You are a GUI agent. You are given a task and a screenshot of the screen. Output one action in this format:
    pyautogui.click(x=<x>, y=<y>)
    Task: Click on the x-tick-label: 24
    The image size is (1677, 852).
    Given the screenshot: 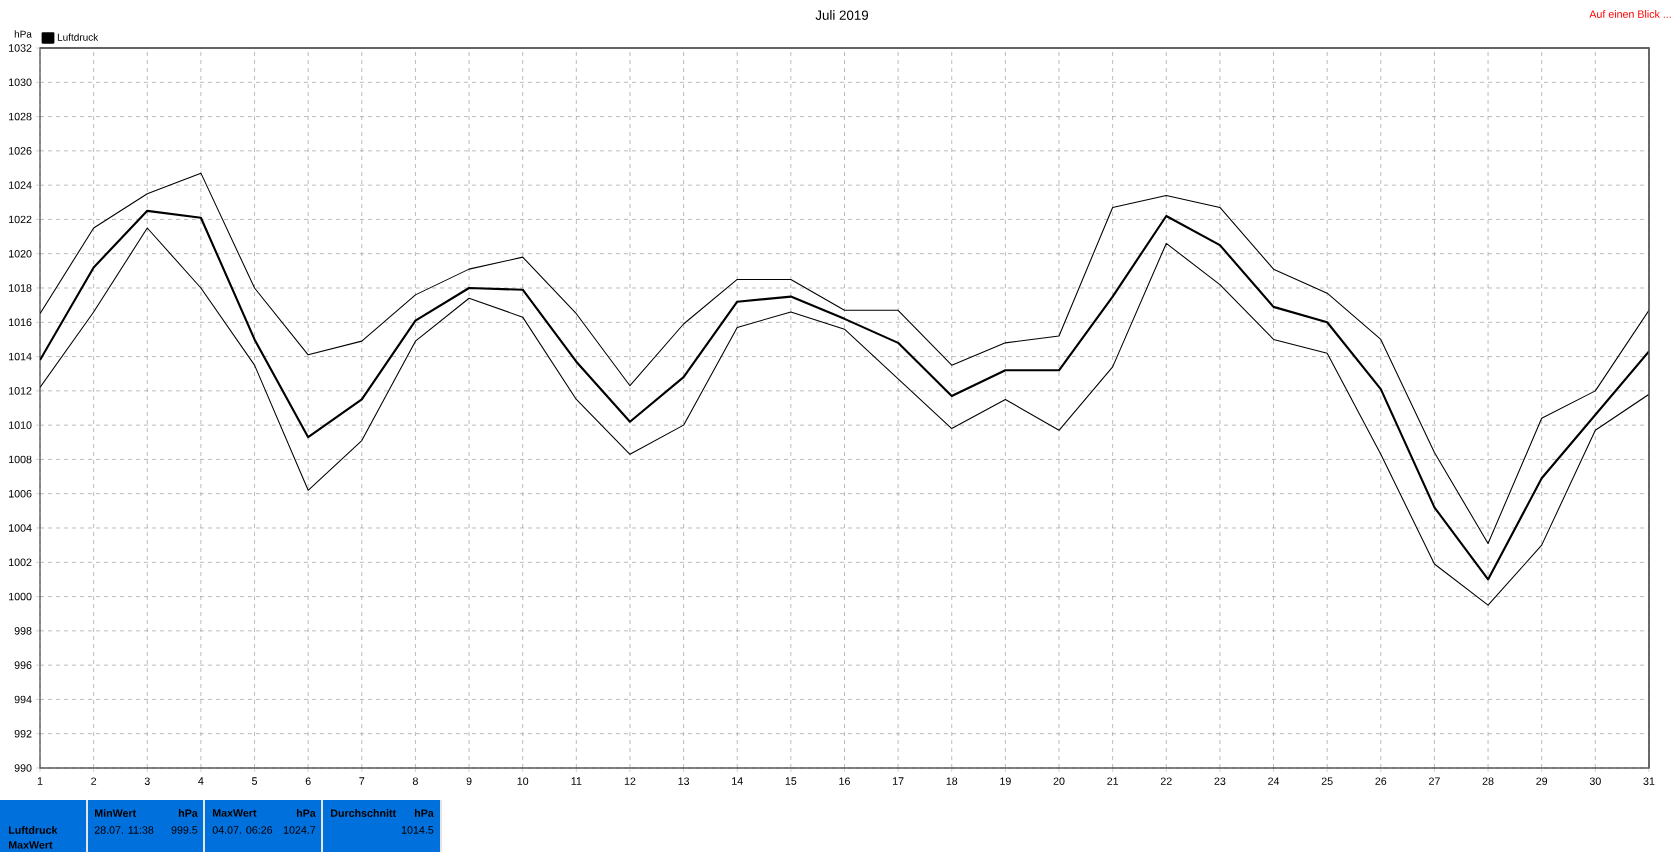 What is the action you would take?
    pyautogui.click(x=1274, y=781)
    